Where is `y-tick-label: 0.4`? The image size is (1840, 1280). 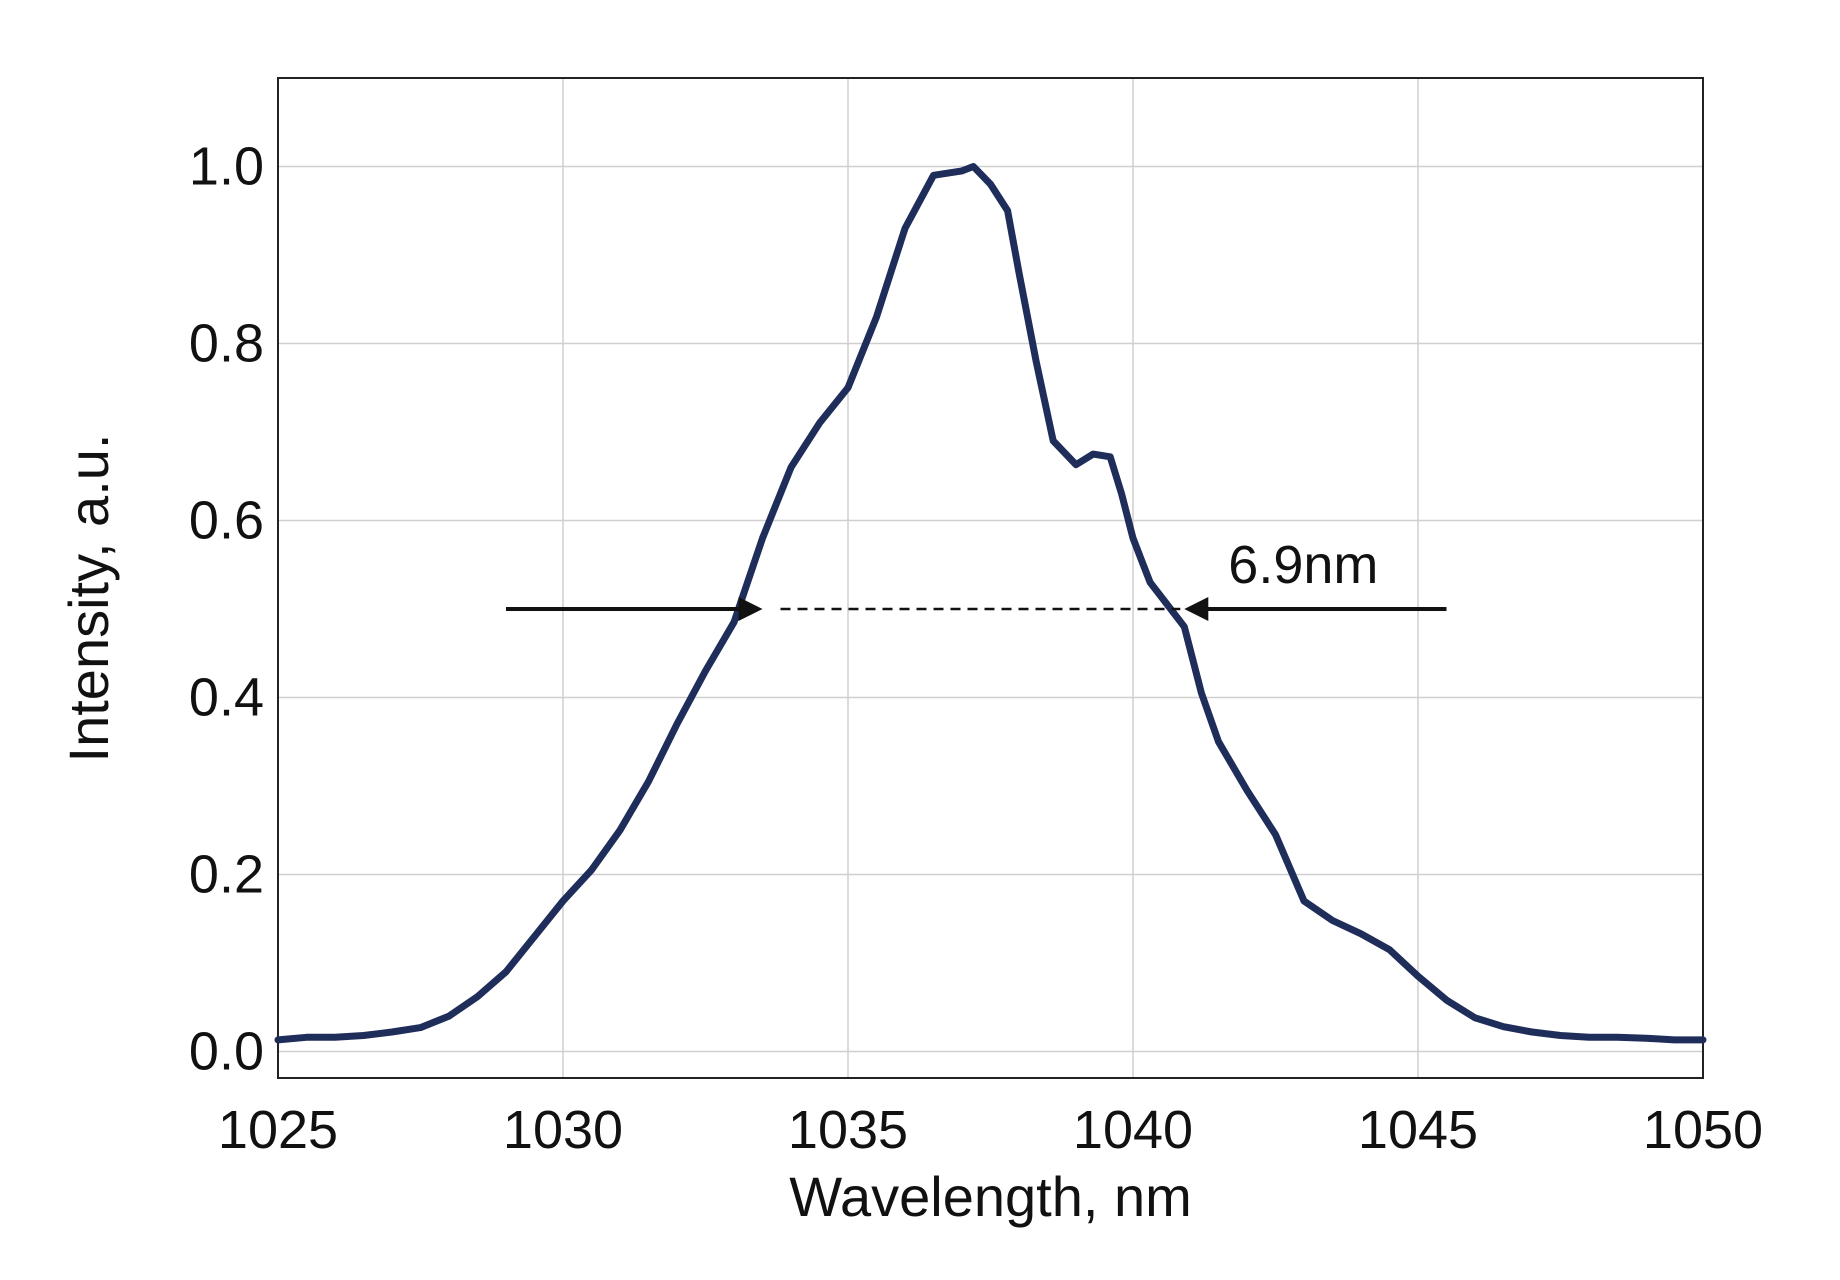 y-tick-label: 0.4 is located at coordinates (226, 697).